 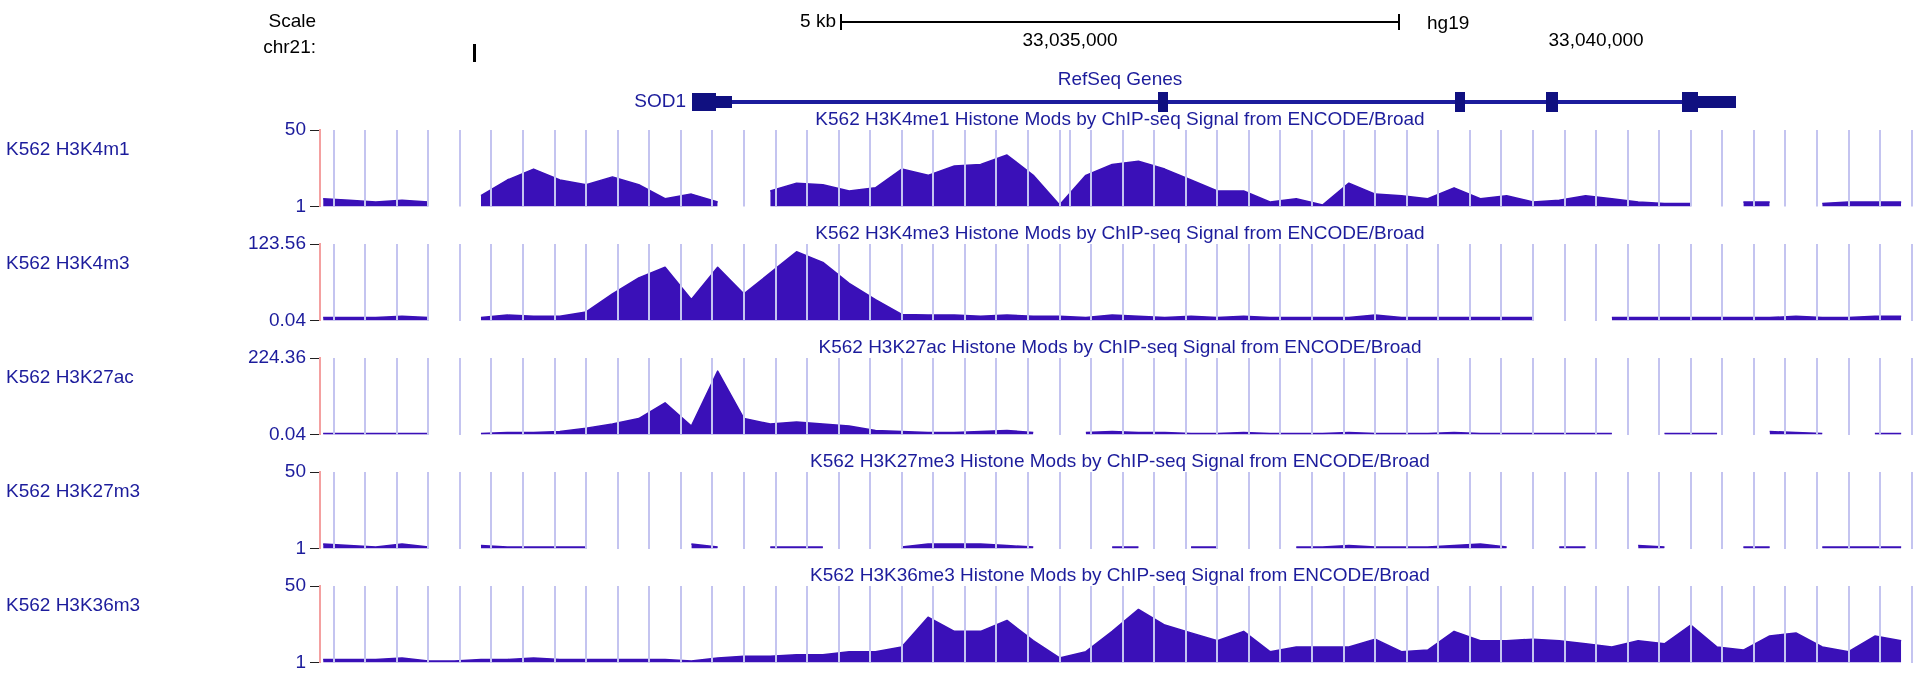 What do you see at coordinates (276, 243) in the screenshot?
I see `y-tick-label: 123.56` at bounding box center [276, 243].